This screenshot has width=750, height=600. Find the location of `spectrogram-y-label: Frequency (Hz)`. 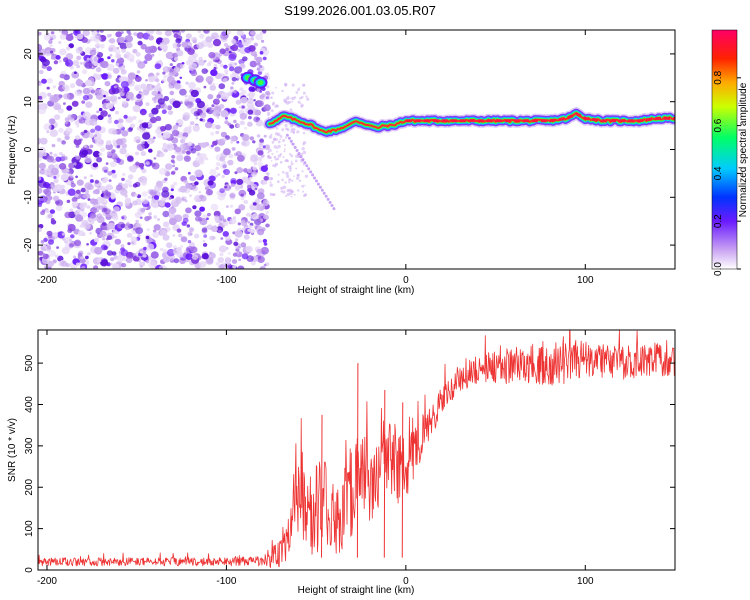

spectrogram-y-label: Frequency (Hz) is located at coordinates (12, 150).